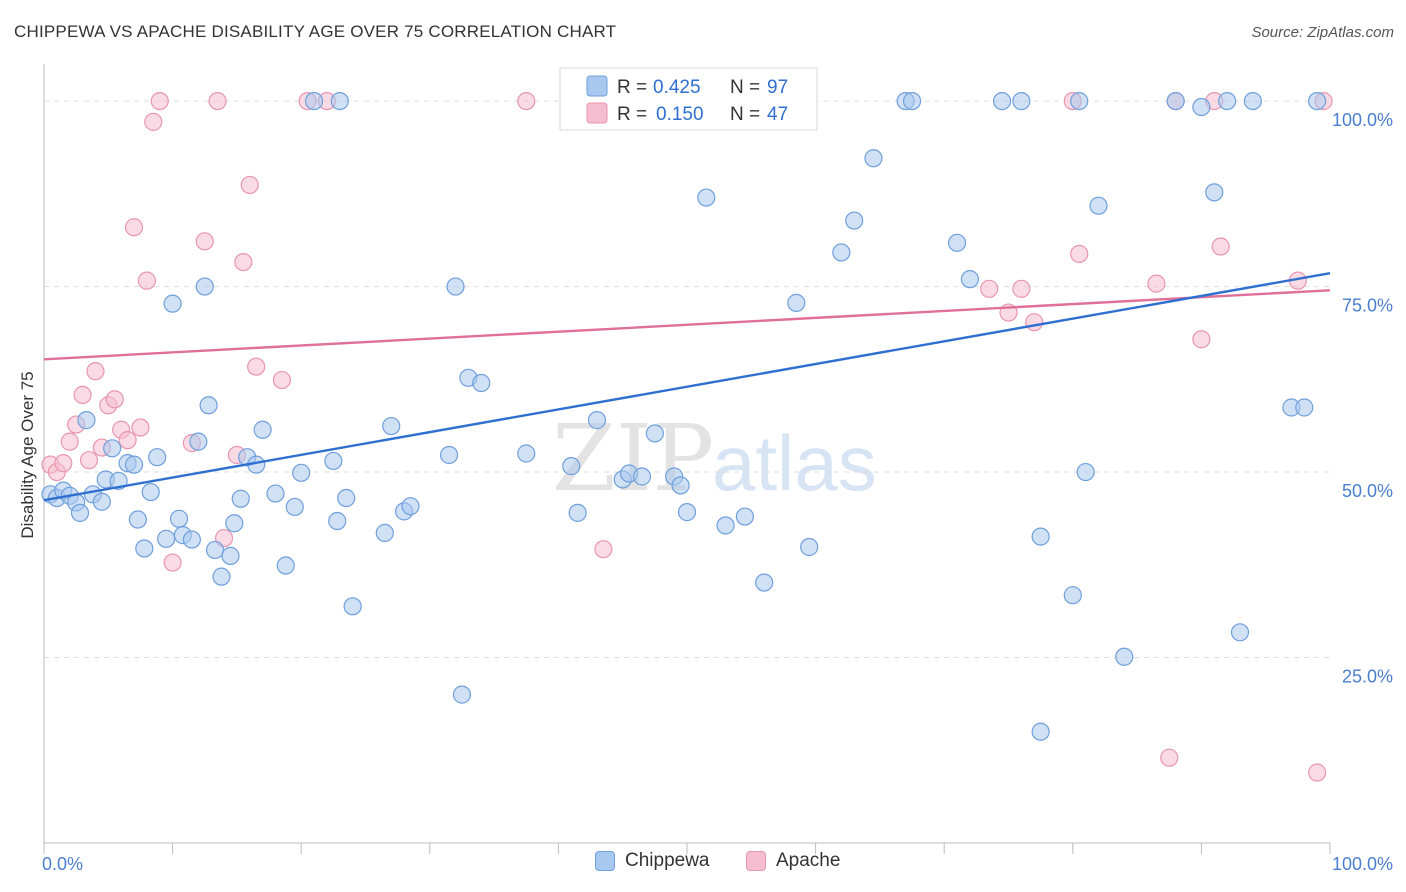  What do you see at coordinates (680, 114) in the screenshot?
I see `legend-r-value-apache: 0.150` at bounding box center [680, 114].